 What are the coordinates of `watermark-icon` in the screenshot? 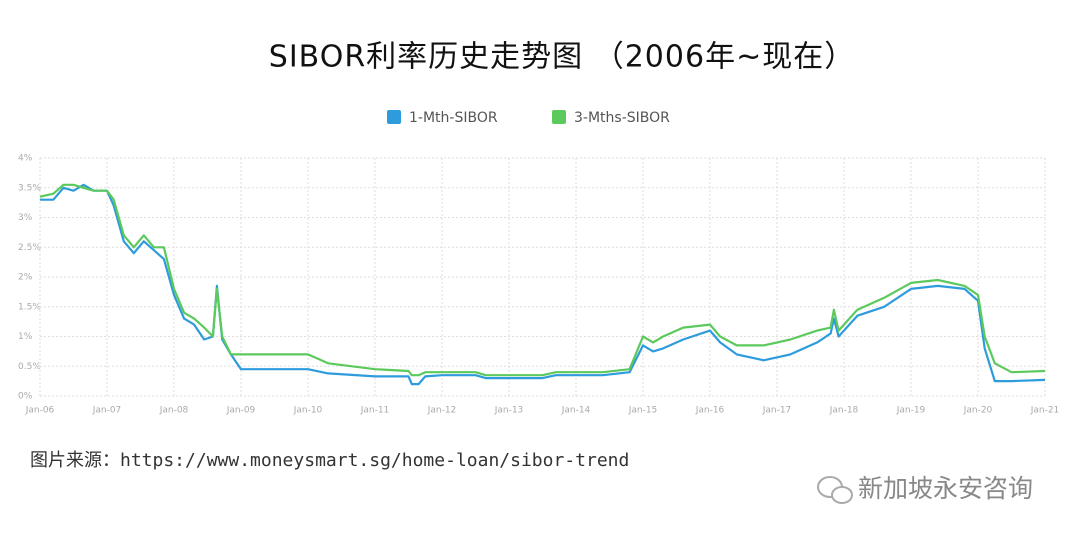 It's located at (835, 490).